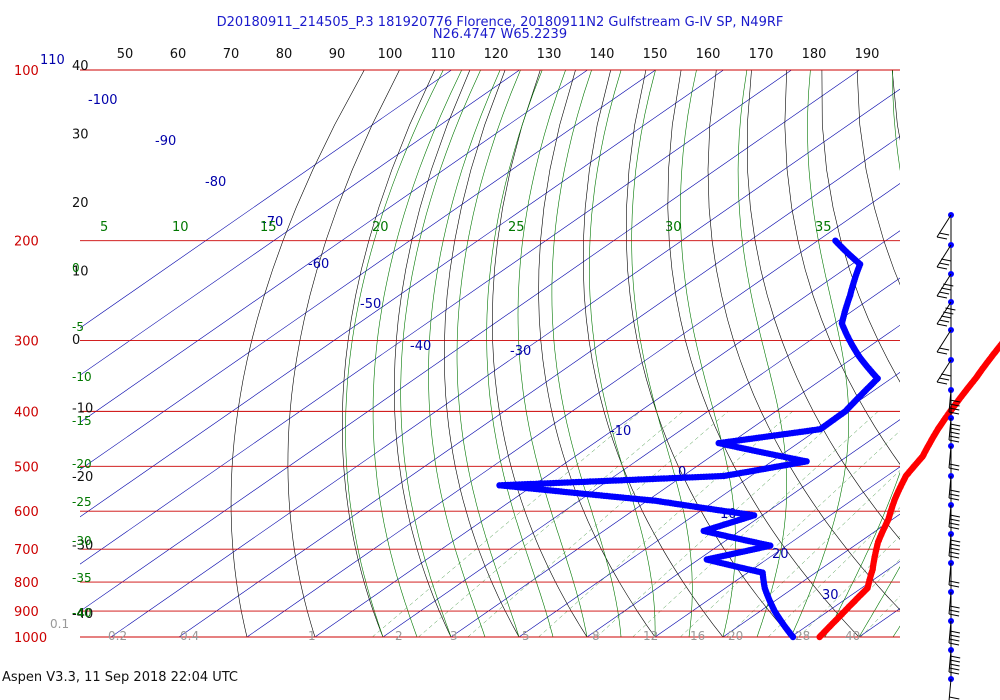  Describe the element at coordinates (125, 54) in the screenshot. I see `top-scale-tick: 50` at that location.